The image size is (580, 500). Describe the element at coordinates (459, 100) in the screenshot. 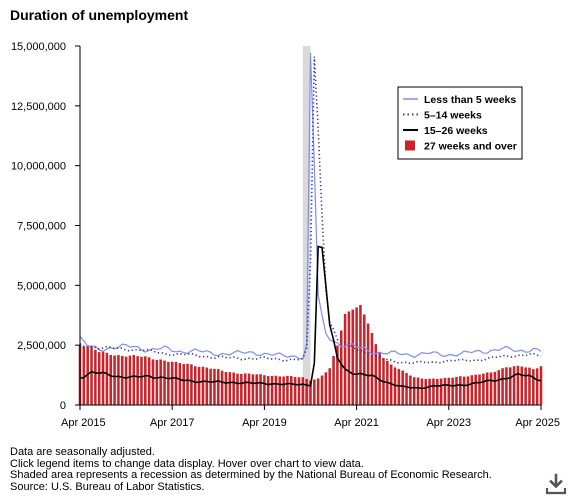

I see `legend-item-lt5: Less than 5 weeks` at that location.